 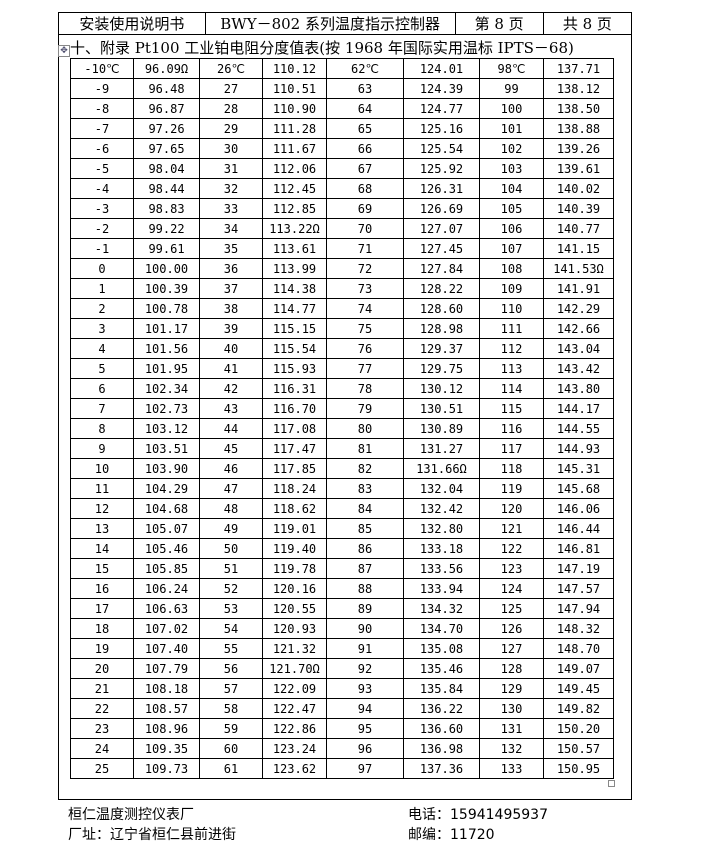 I want to click on resistance-cell: 141.91, so click(x=578, y=288).